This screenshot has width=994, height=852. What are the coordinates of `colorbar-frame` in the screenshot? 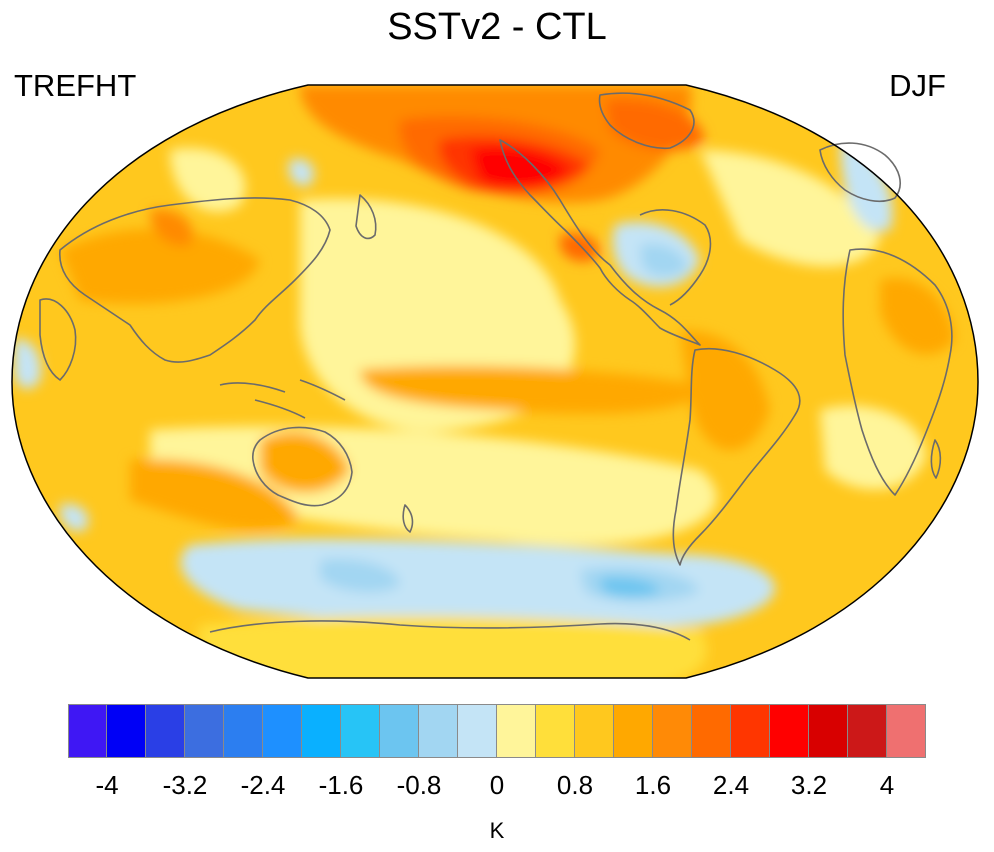 It's located at (497, 731).